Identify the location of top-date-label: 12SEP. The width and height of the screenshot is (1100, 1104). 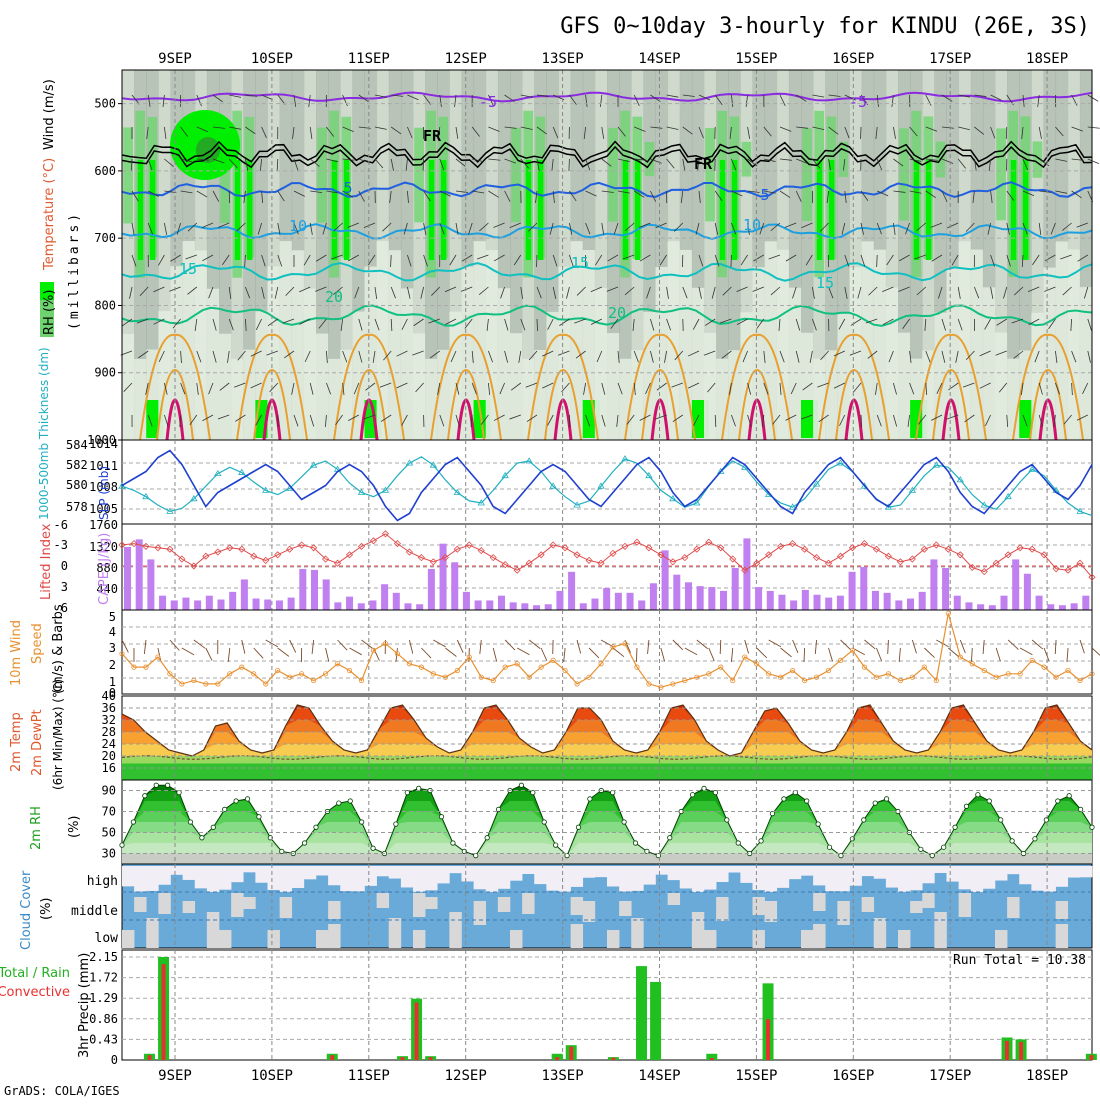
(466, 59).